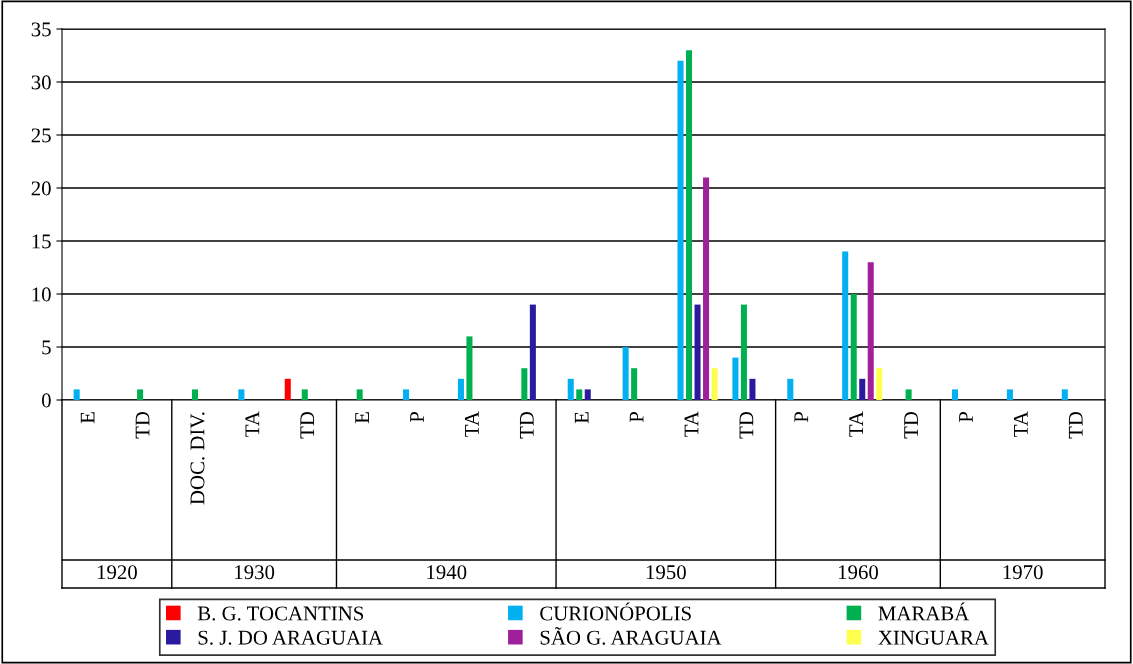 The image size is (1133, 664). What do you see at coordinates (255, 572) in the screenshot?
I see `text: 1930` at bounding box center [255, 572].